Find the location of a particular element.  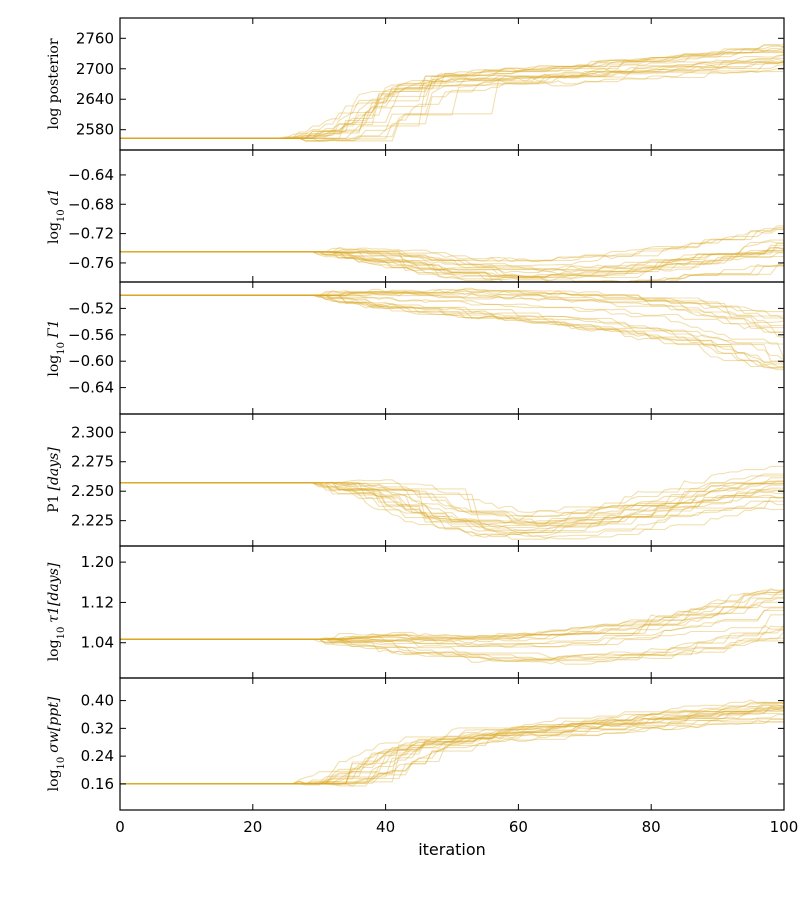

panel-4: 2.225 2.250 2.275 2.300 P1[days] is located at coordinates (415, 480).